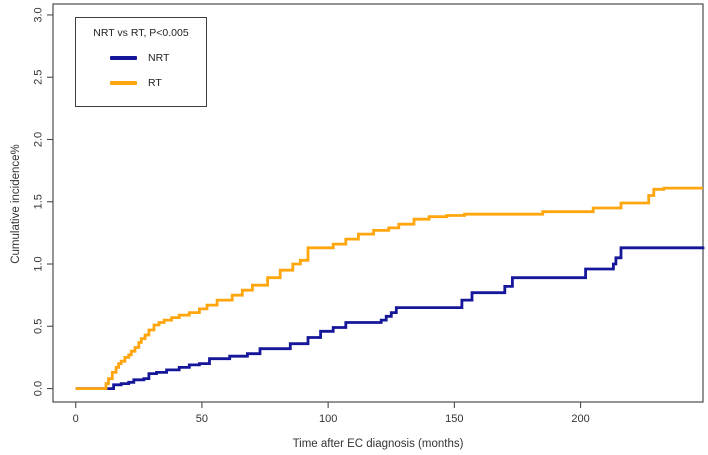 Image resolution: width=708 pixels, height=455 pixels. Describe the element at coordinates (39, 201) in the screenshot. I see `y-tick-label: 1.5` at that location.